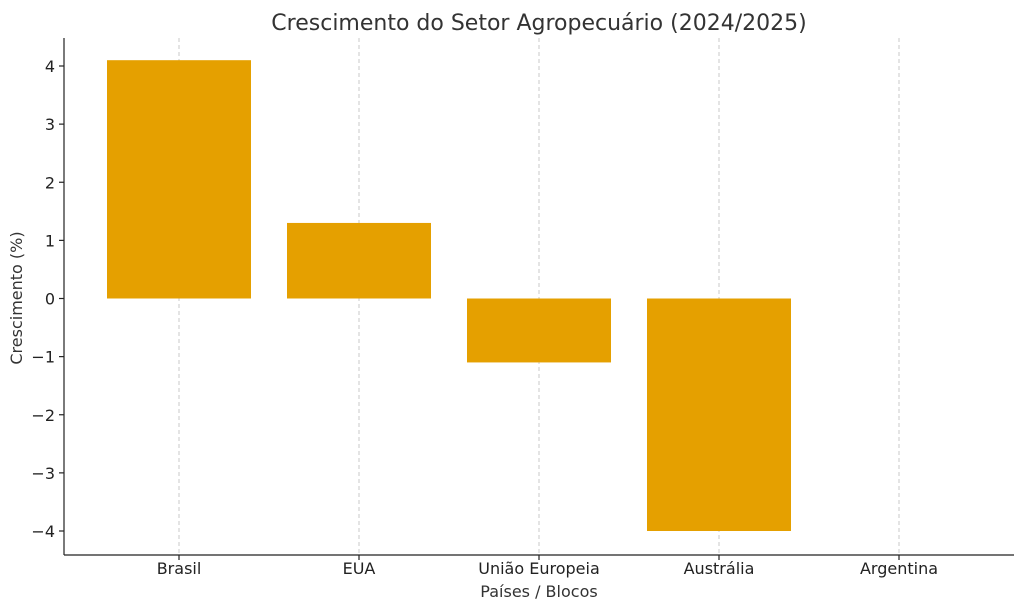 This screenshot has width=1024, height=611. What do you see at coordinates (179, 179) in the screenshot?
I see `bar-brasil` at bounding box center [179, 179].